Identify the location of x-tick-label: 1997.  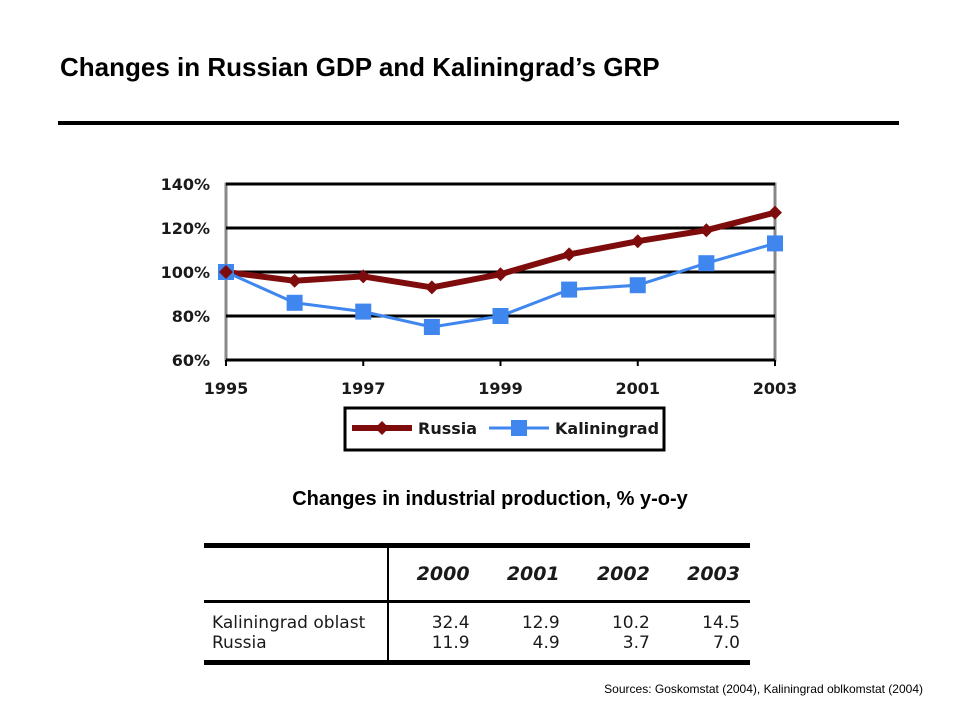
(363, 388).